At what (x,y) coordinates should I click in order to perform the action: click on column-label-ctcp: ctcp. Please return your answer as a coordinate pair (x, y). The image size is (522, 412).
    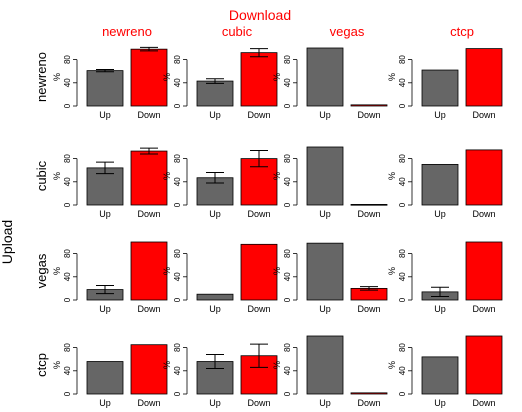
    Looking at the image, I should click on (462, 31).